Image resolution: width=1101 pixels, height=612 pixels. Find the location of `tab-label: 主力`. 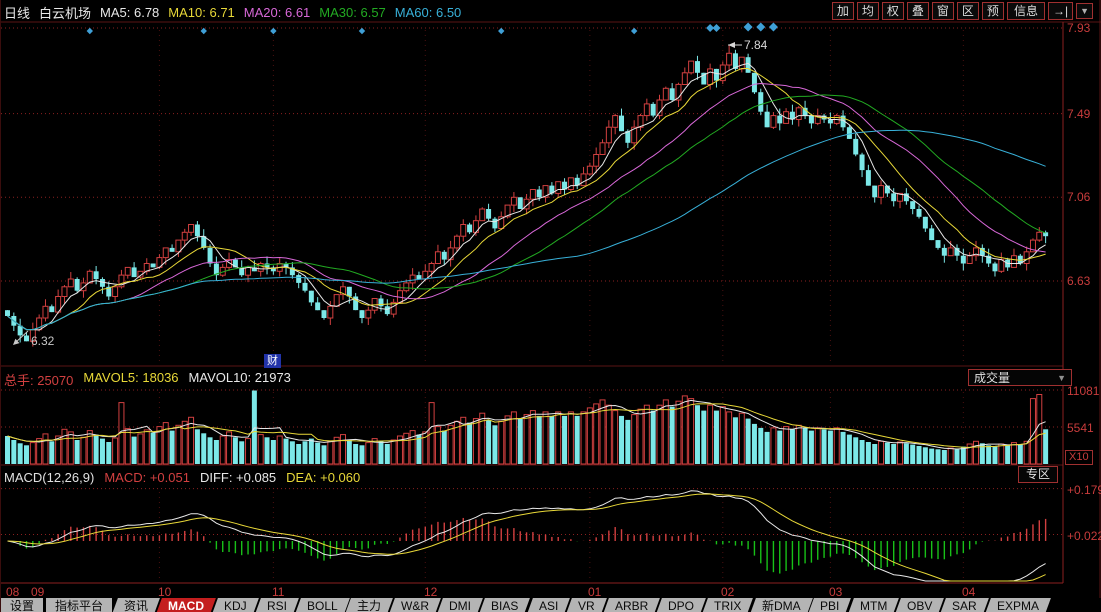

tab-label: 主力 is located at coordinates (369, 605).